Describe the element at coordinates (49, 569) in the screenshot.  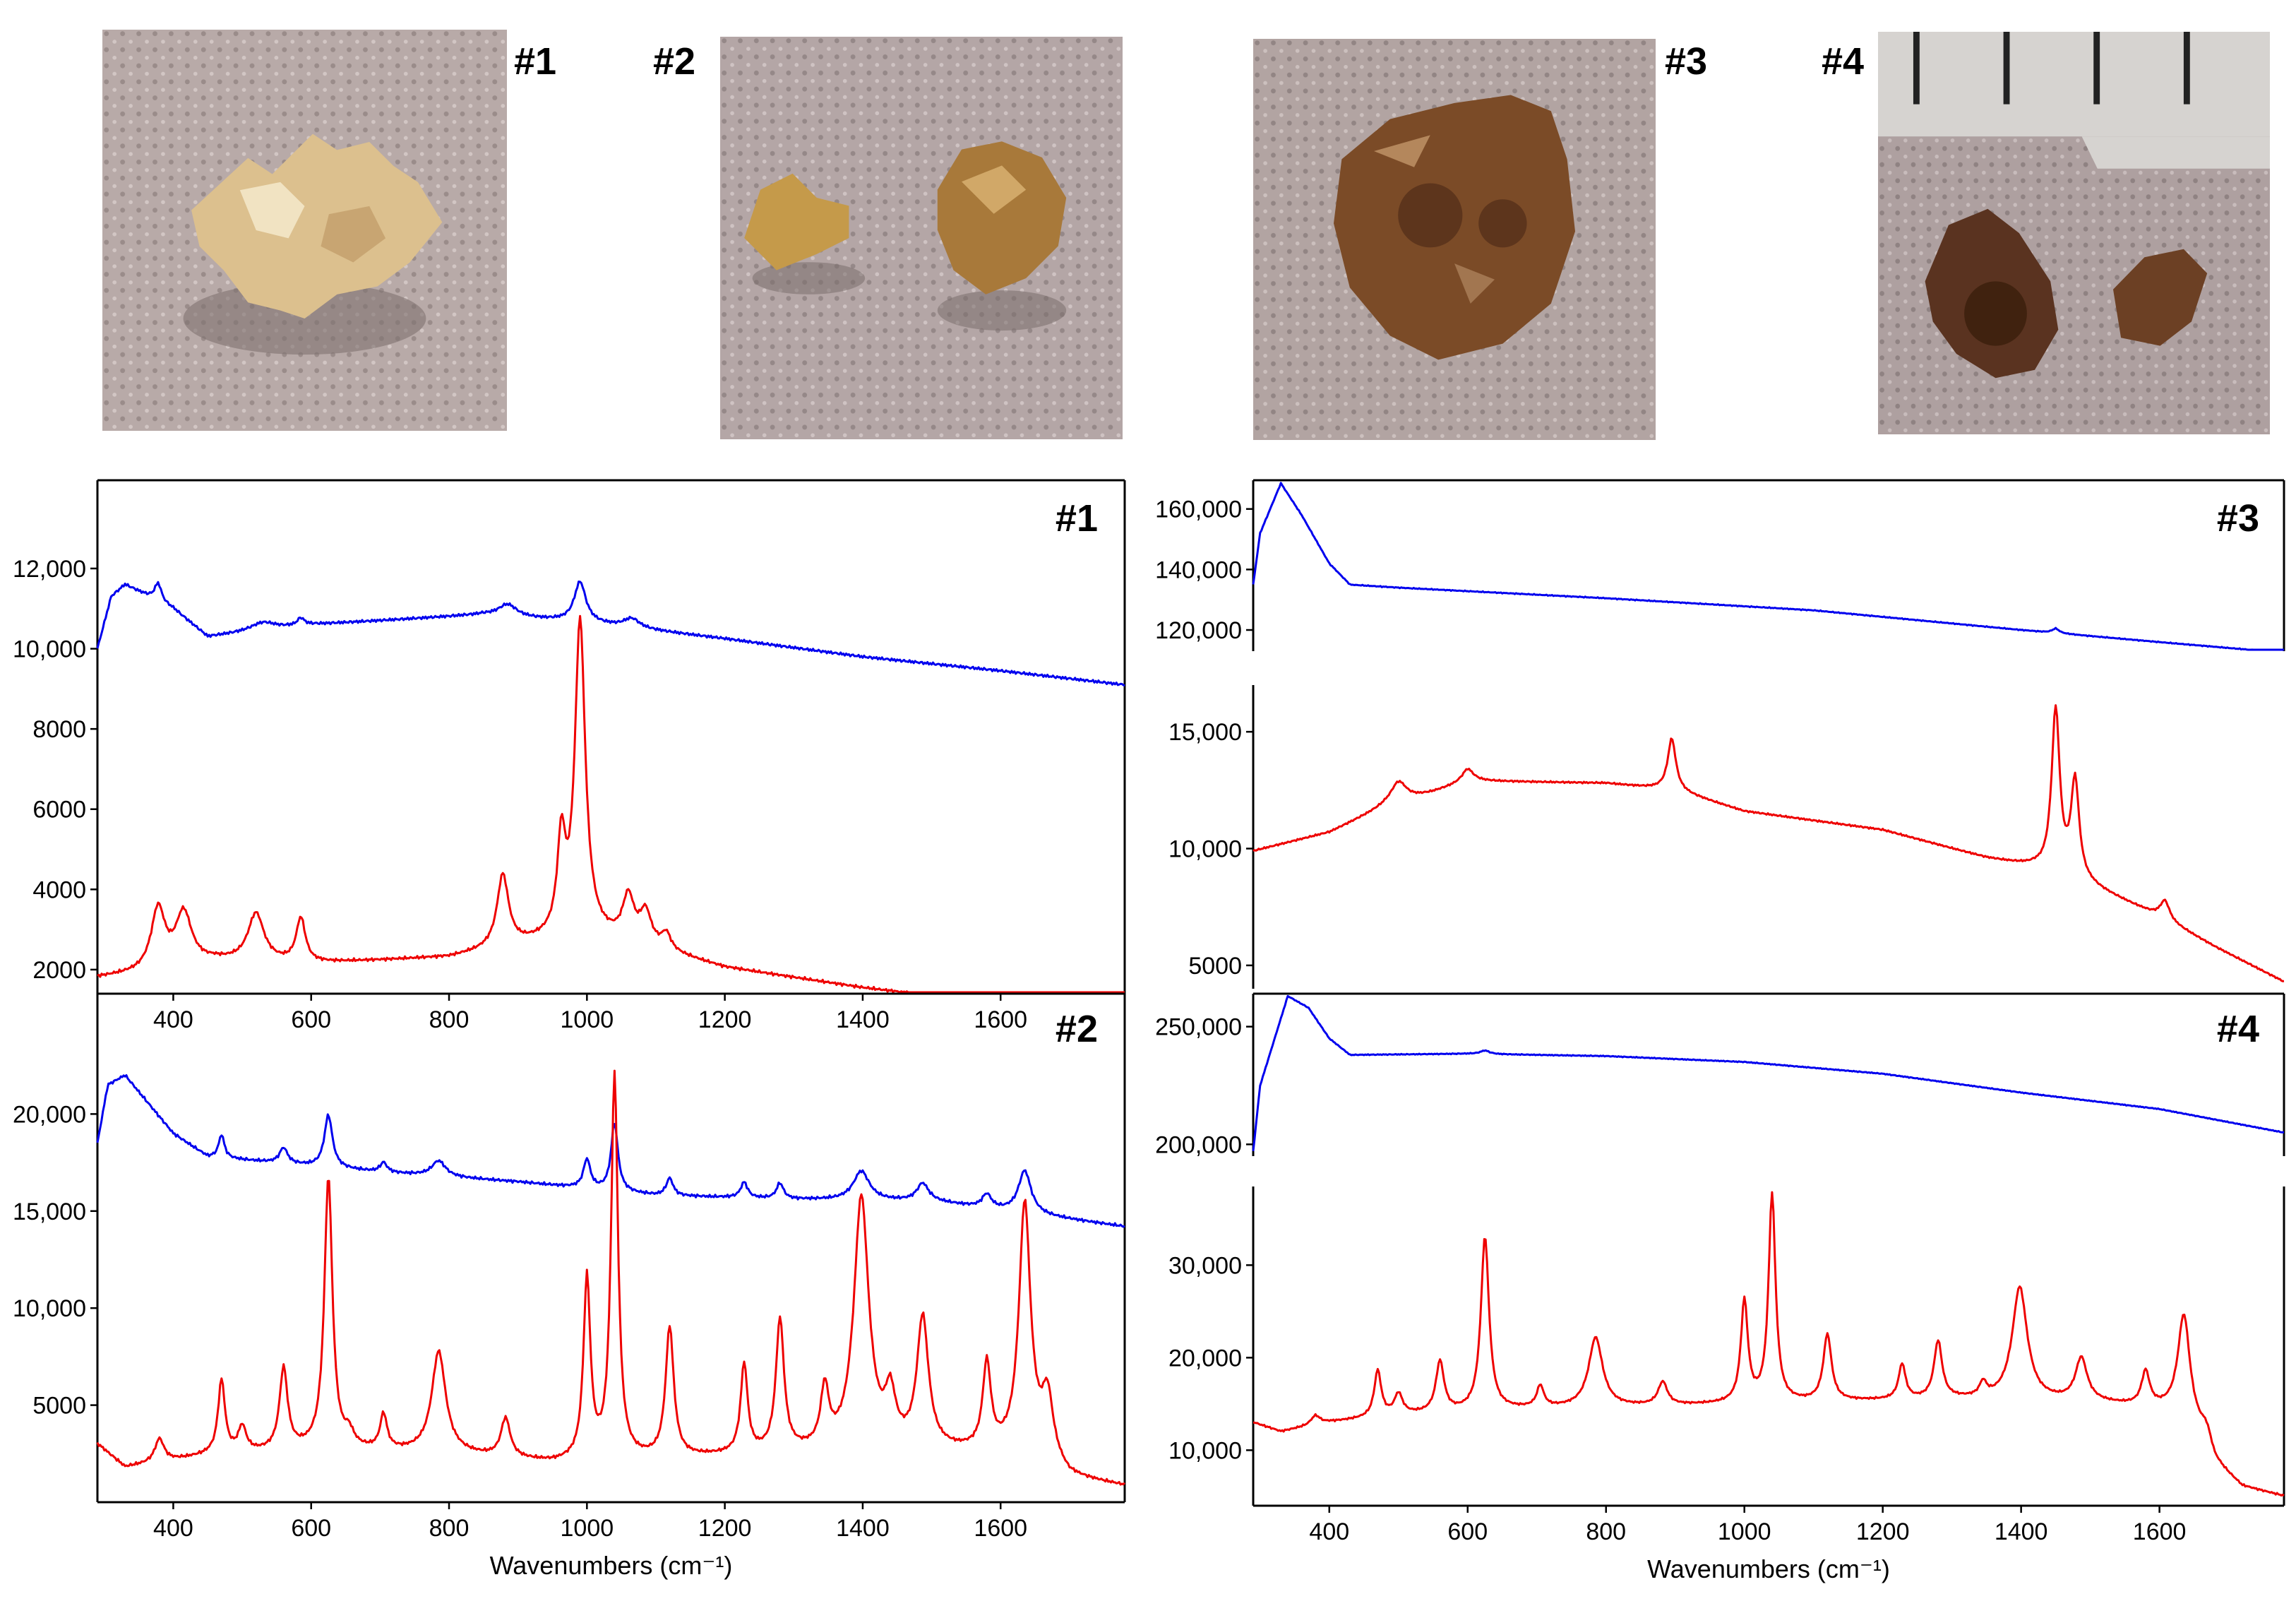
I see `y-tick-label: 12,000` at that location.